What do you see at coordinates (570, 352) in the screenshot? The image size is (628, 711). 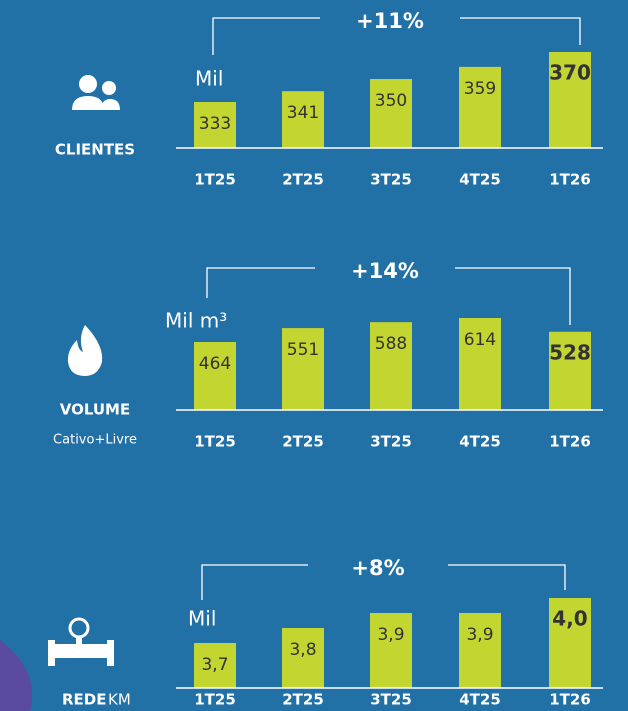 I see `value-label: 528` at bounding box center [570, 352].